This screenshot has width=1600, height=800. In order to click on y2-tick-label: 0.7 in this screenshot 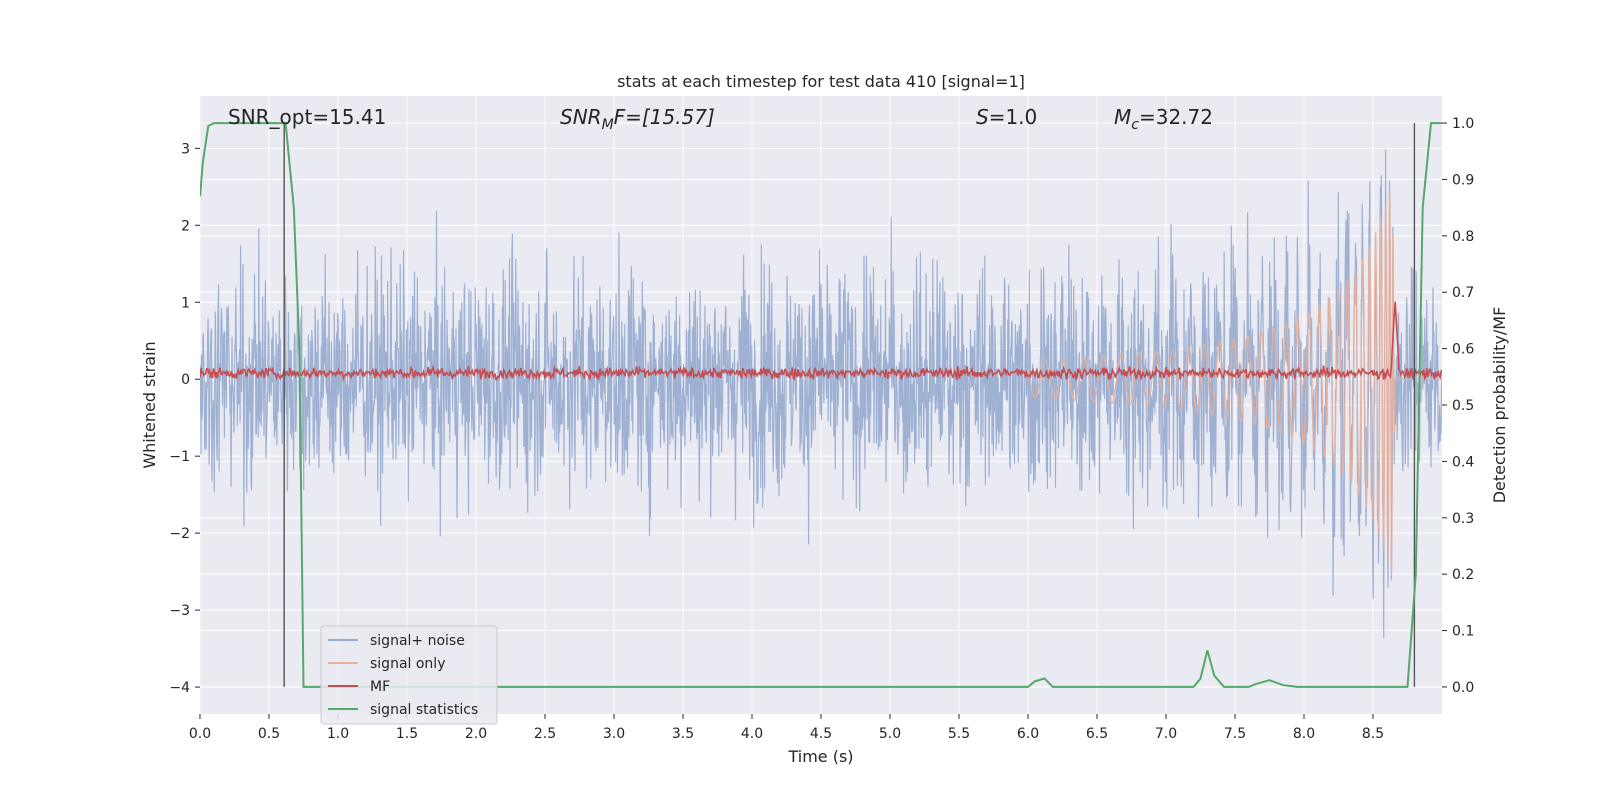, I will do `click(1463, 293)`.